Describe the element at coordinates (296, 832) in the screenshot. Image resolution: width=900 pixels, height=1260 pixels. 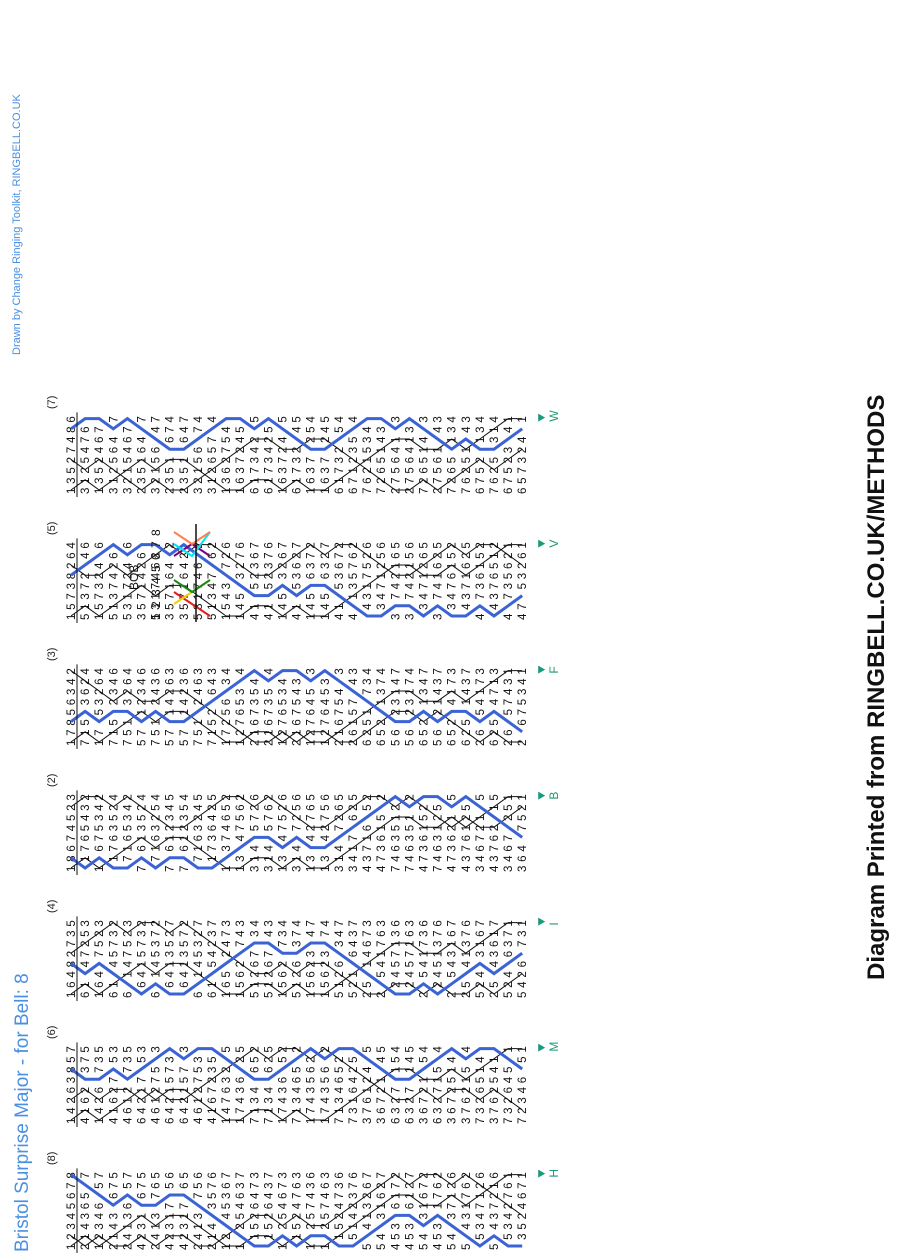
I see `bell-1-line` at that location.